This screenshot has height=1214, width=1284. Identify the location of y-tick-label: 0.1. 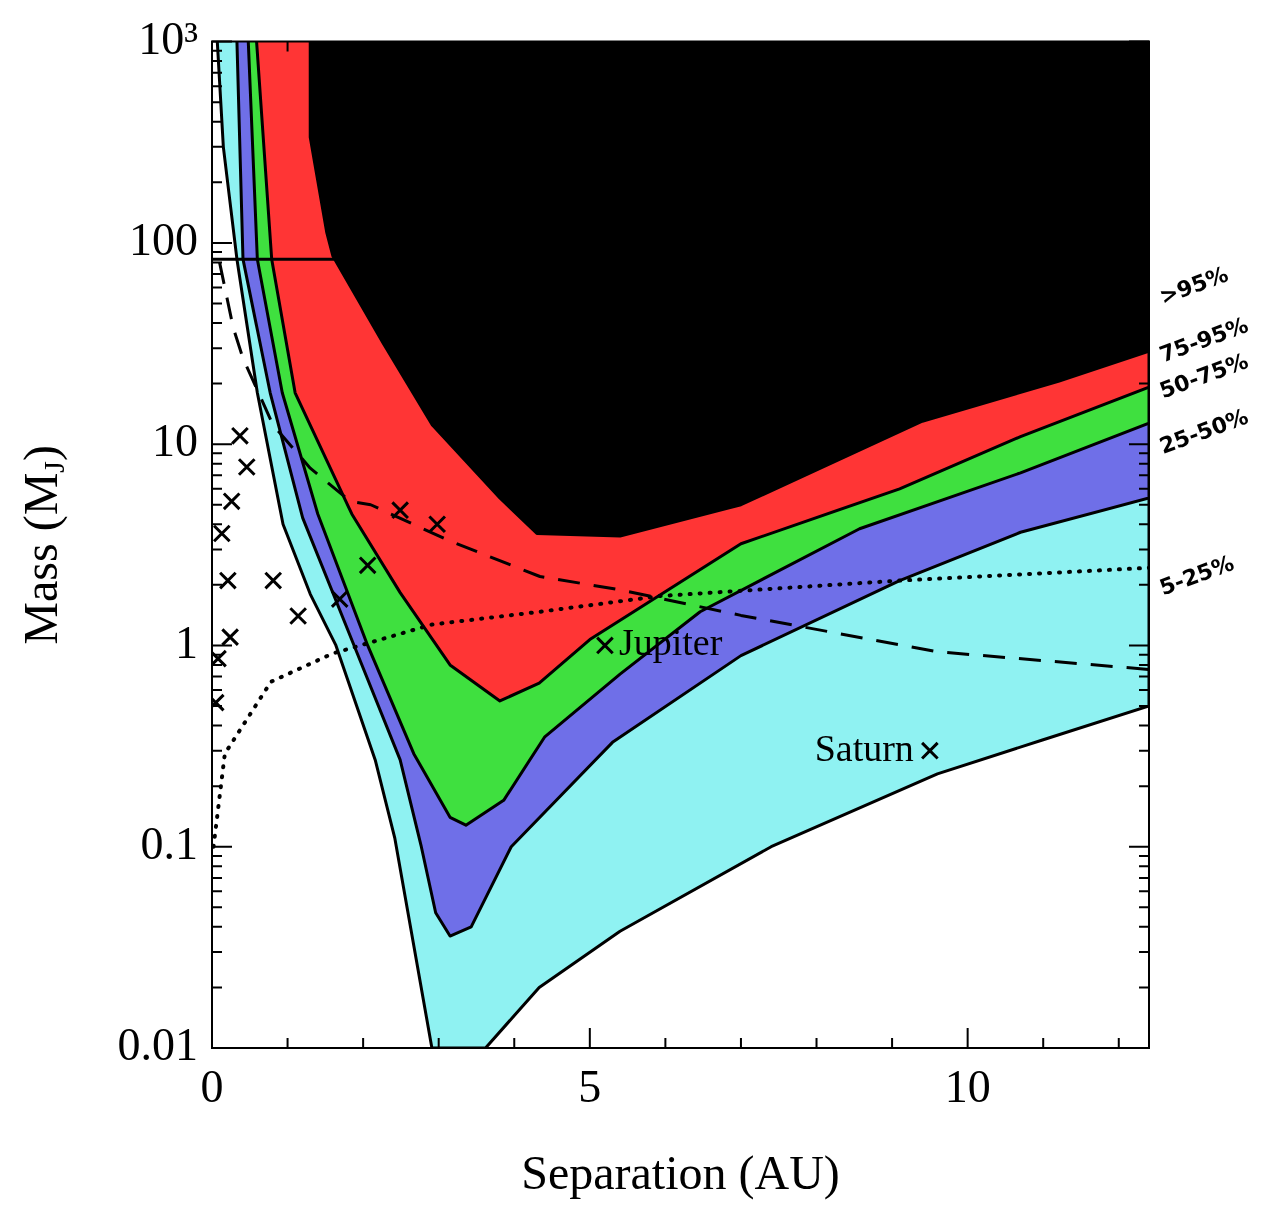
(169, 843).